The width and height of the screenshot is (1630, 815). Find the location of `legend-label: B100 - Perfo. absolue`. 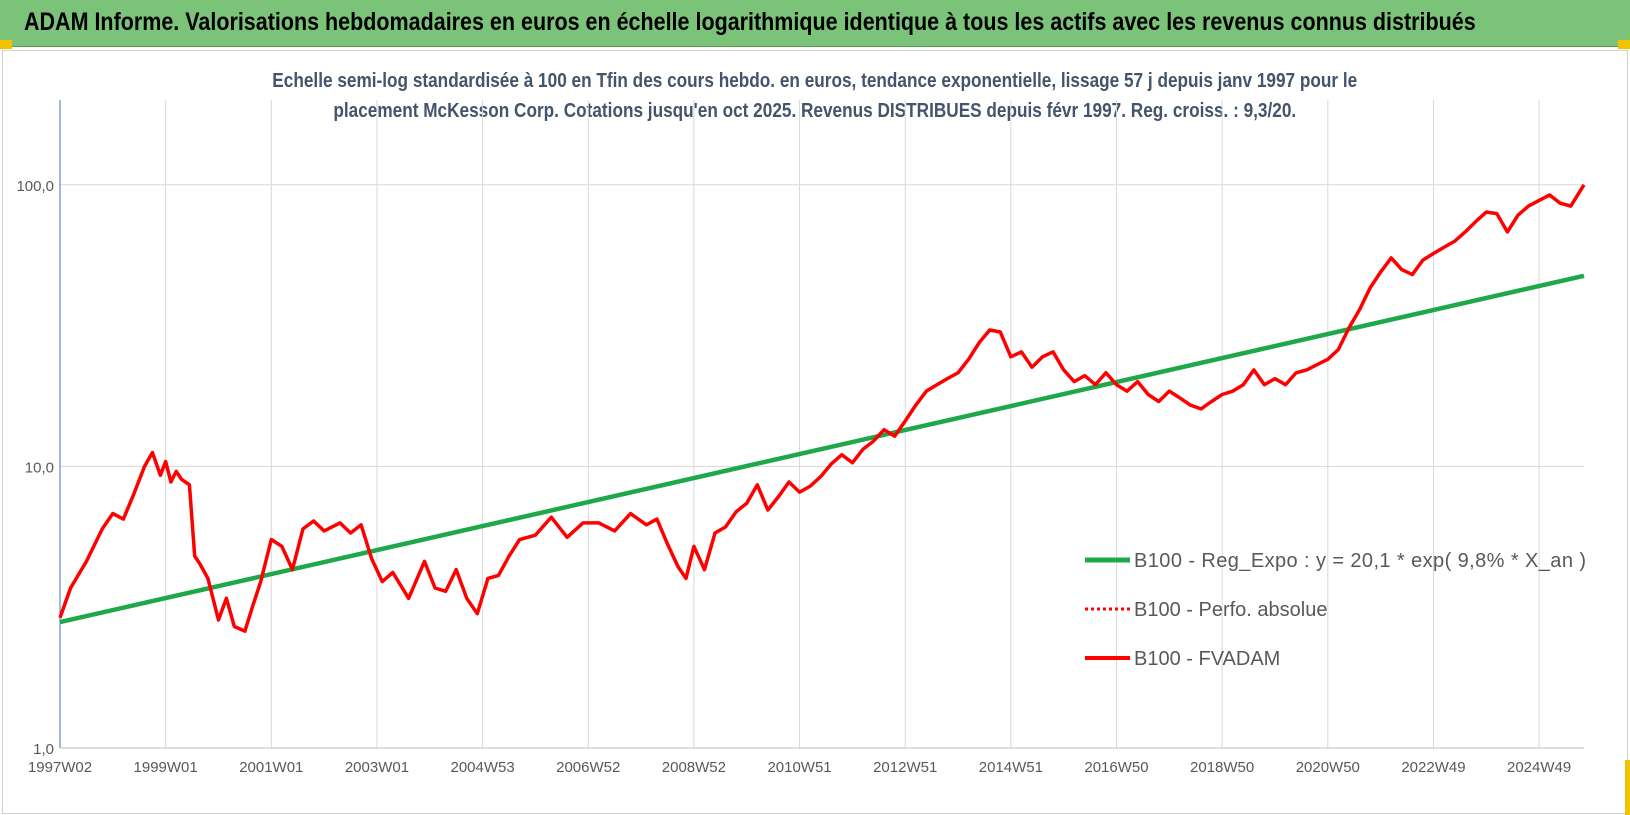

legend-label: B100 - Perfo. absolue is located at coordinates (1230, 610).